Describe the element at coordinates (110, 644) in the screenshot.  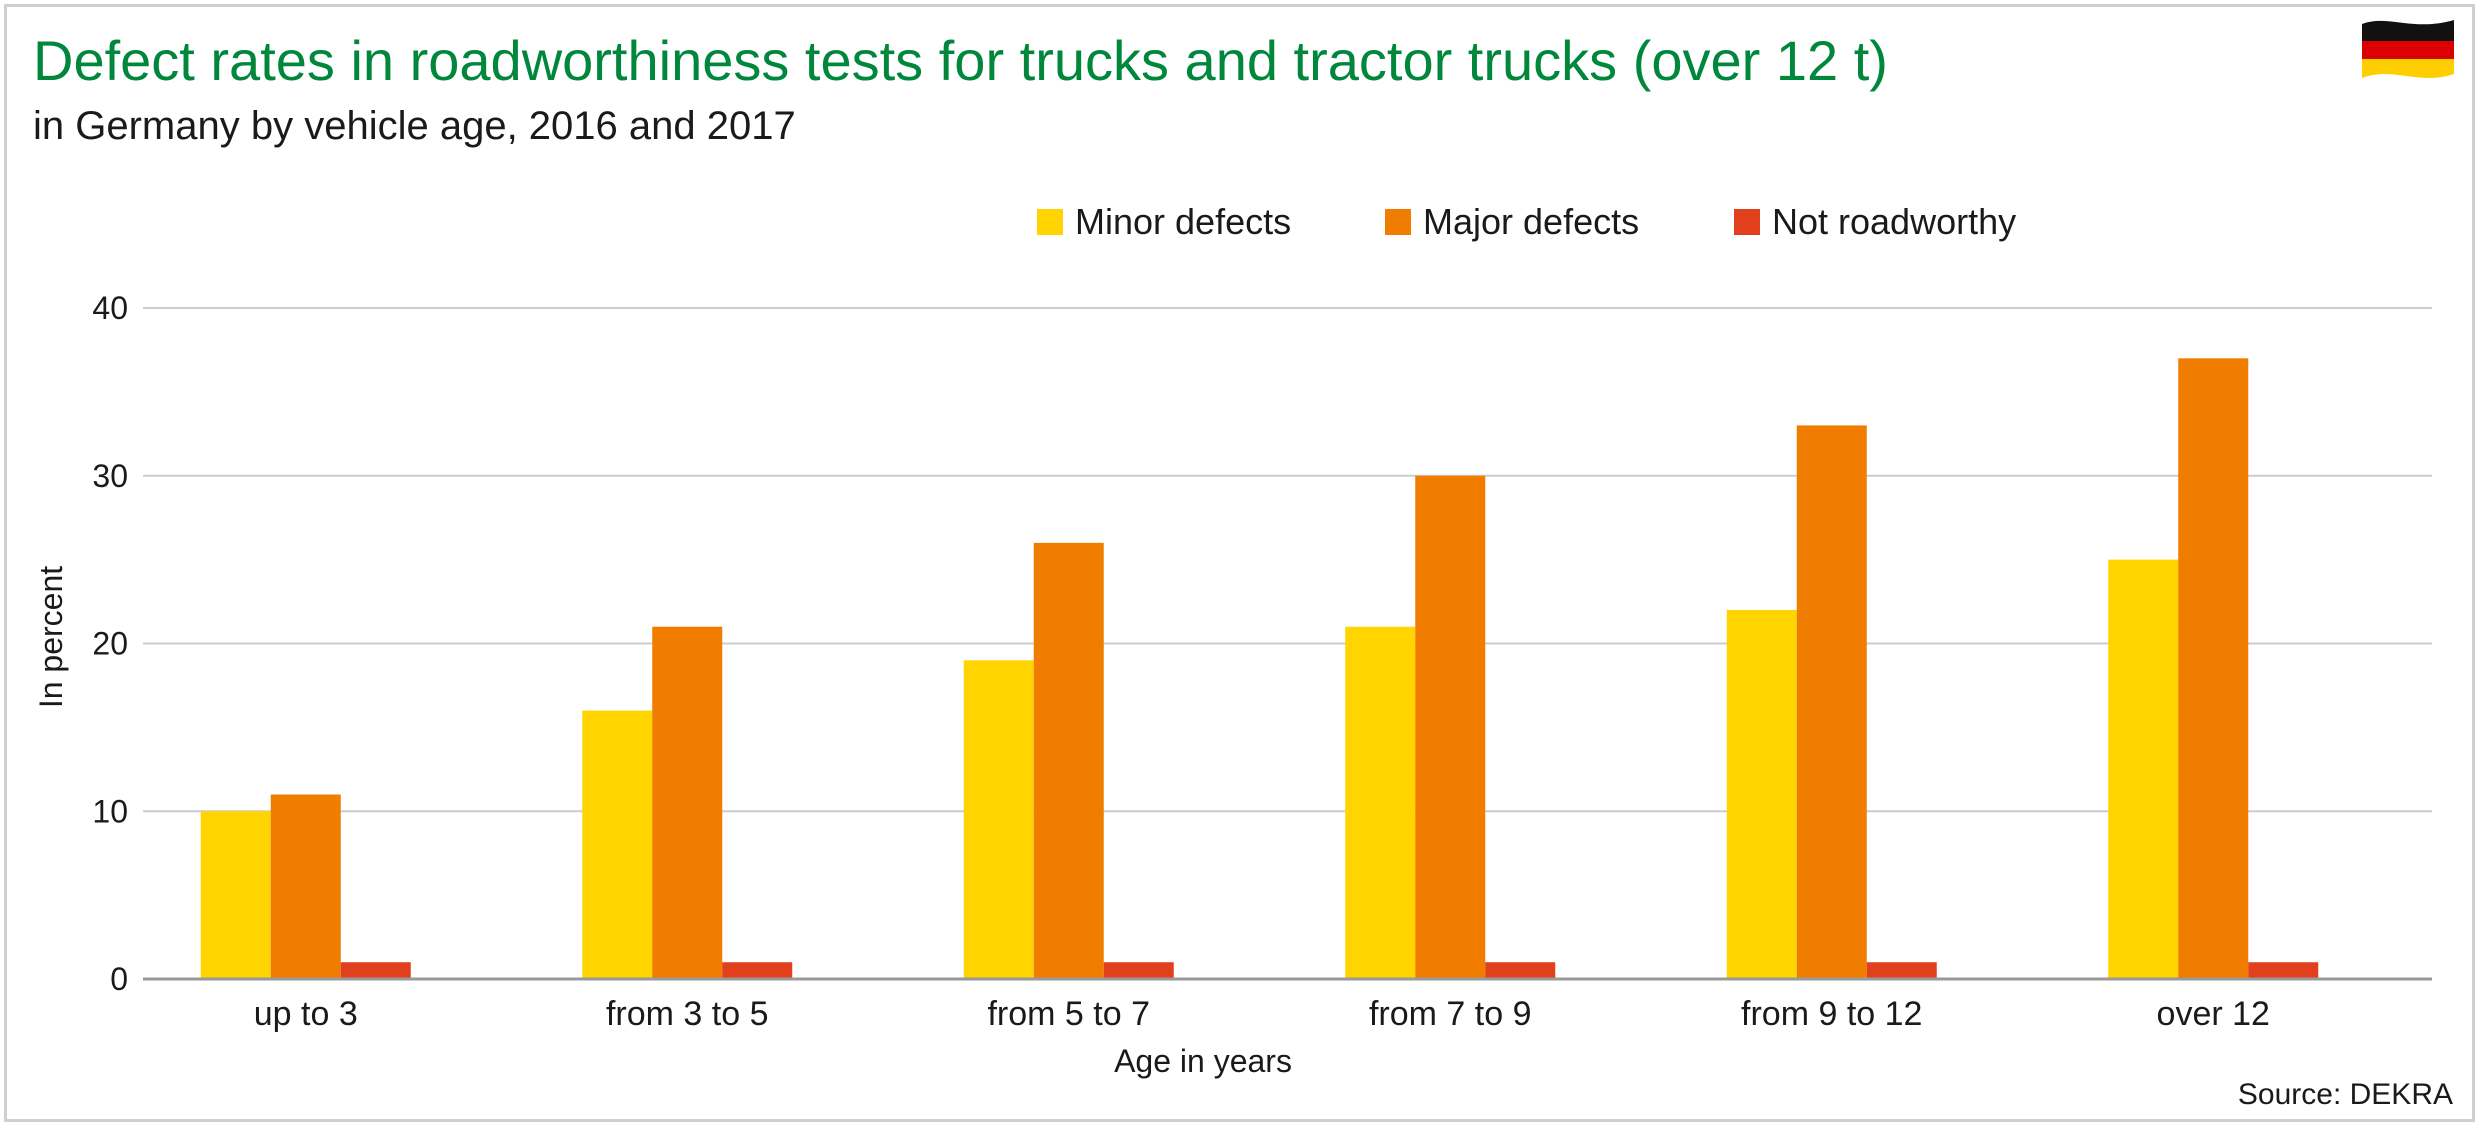
I see `y-tick-label: 20` at that location.